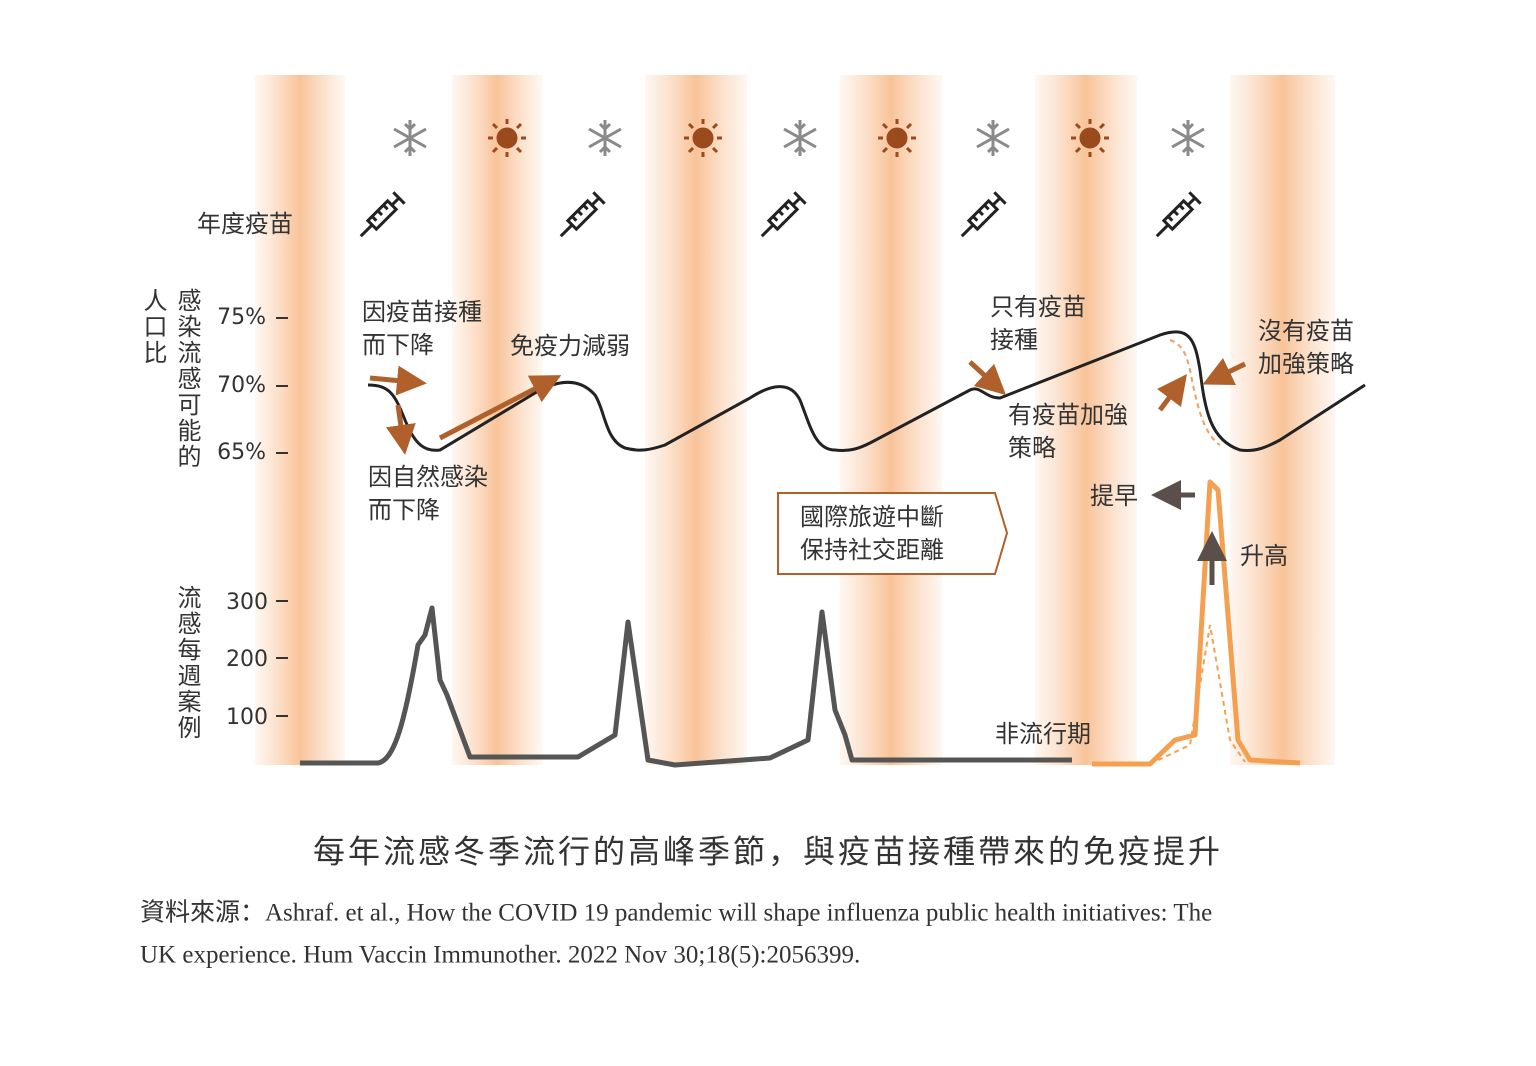  Describe the element at coordinates (1114, 496) in the screenshot. I see `annotation: 提早` at that location.